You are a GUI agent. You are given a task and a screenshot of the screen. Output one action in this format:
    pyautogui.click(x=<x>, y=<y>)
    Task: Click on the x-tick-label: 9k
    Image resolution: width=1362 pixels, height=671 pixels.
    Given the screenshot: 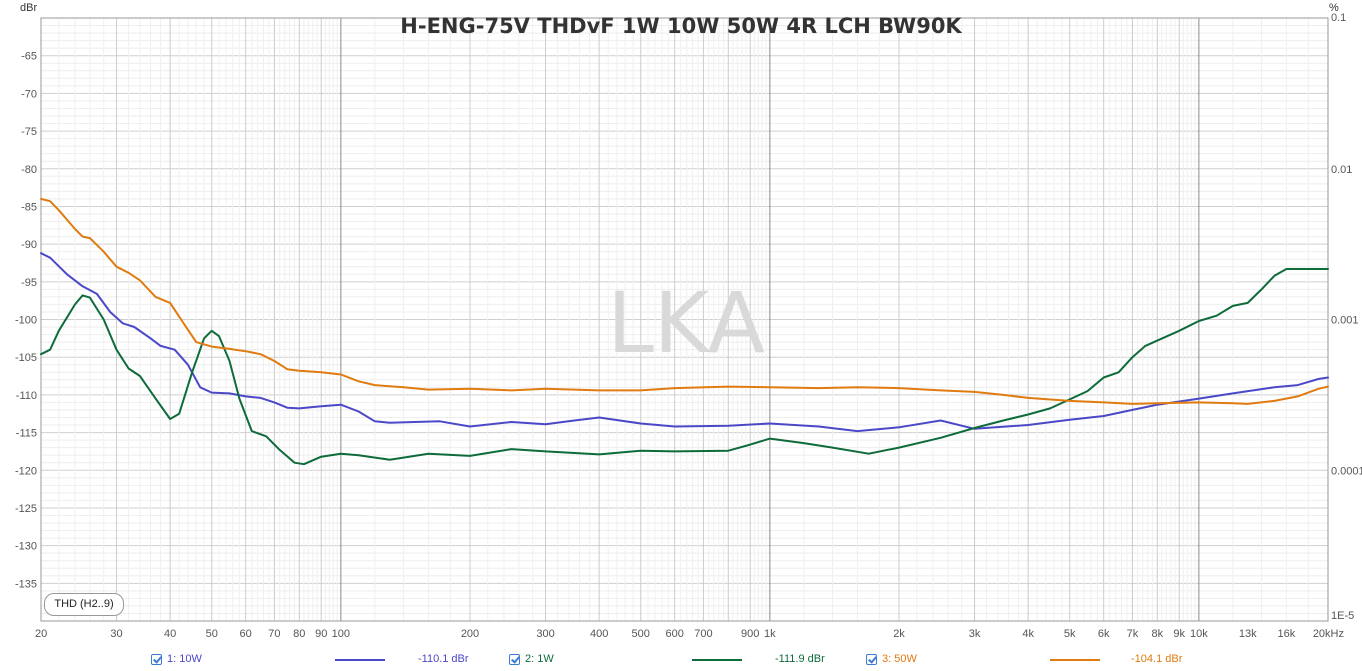 What is the action you would take?
    pyautogui.click(x=1179, y=634)
    